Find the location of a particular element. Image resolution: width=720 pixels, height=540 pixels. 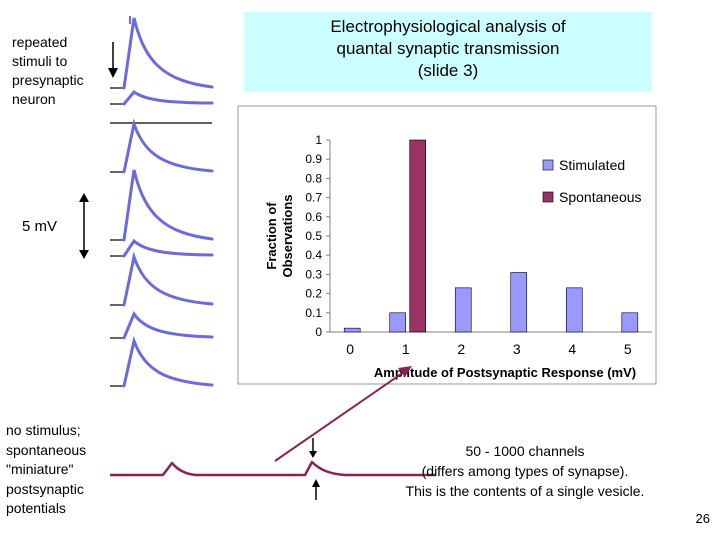

x-tick-label: 5 is located at coordinates (628, 349).